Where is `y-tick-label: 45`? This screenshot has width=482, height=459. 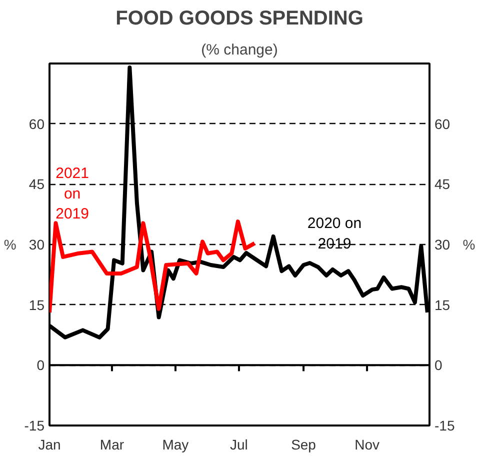
y-tick-label: 45 is located at coordinates (36, 184).